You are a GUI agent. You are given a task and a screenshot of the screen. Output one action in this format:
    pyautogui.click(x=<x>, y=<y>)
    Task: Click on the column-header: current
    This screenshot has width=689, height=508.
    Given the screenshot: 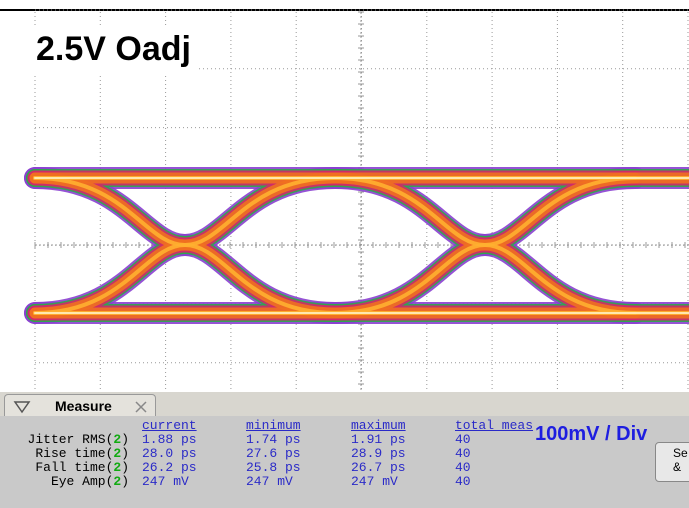 What is the action you would take?
    pyautogui.click(x=169, y=425)
    